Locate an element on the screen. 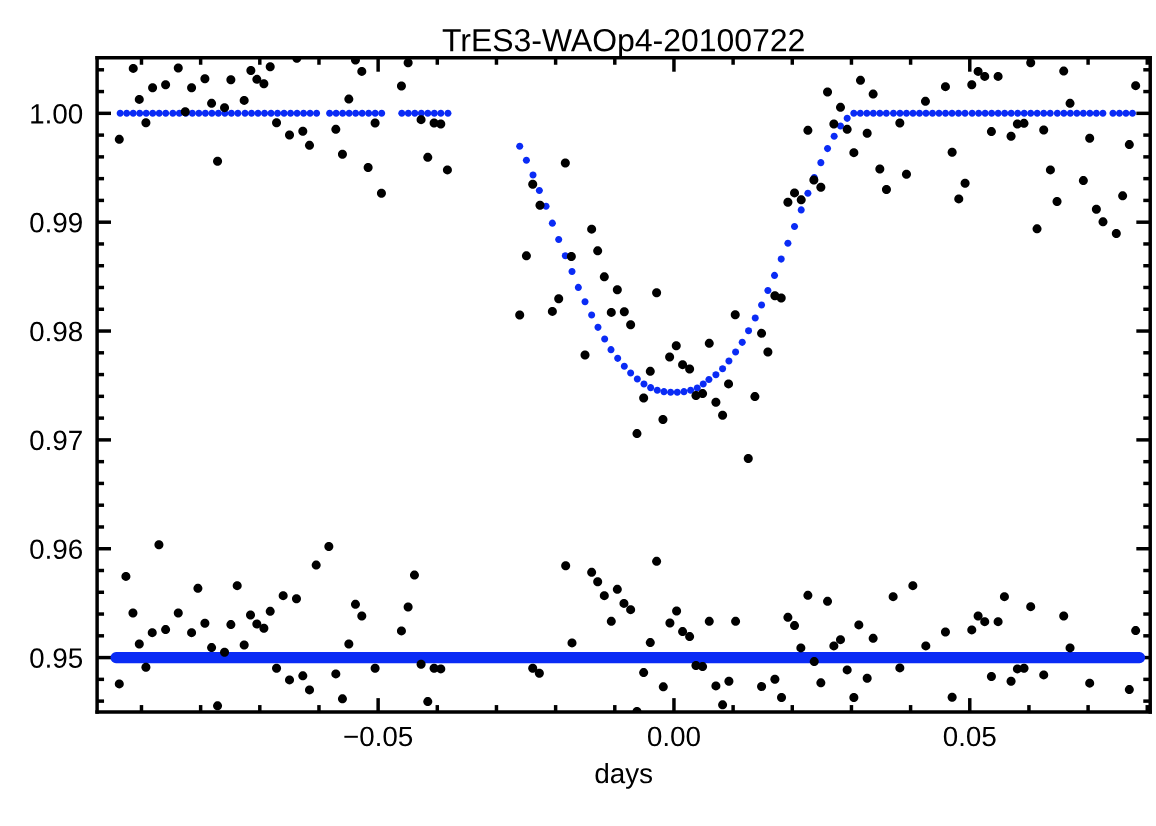 Image resolution: width=1156 pixels, height=826 pixels. y-tick-label: 0.97 is located at coordinates (56, 440).